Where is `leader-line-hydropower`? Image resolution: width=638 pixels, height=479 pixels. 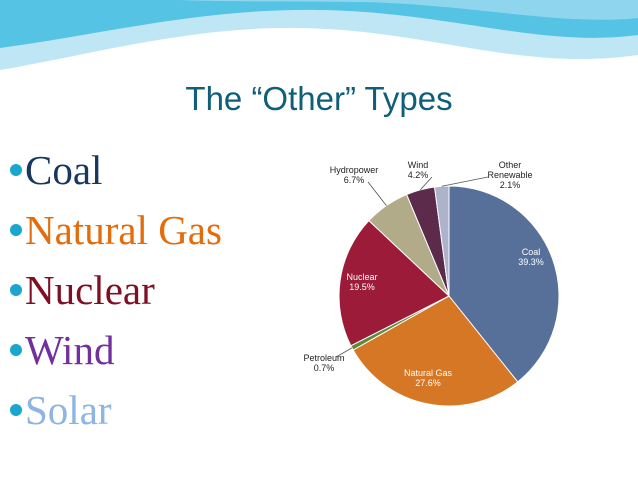
leader-line-hydropower is located at coordinates (377, 193).